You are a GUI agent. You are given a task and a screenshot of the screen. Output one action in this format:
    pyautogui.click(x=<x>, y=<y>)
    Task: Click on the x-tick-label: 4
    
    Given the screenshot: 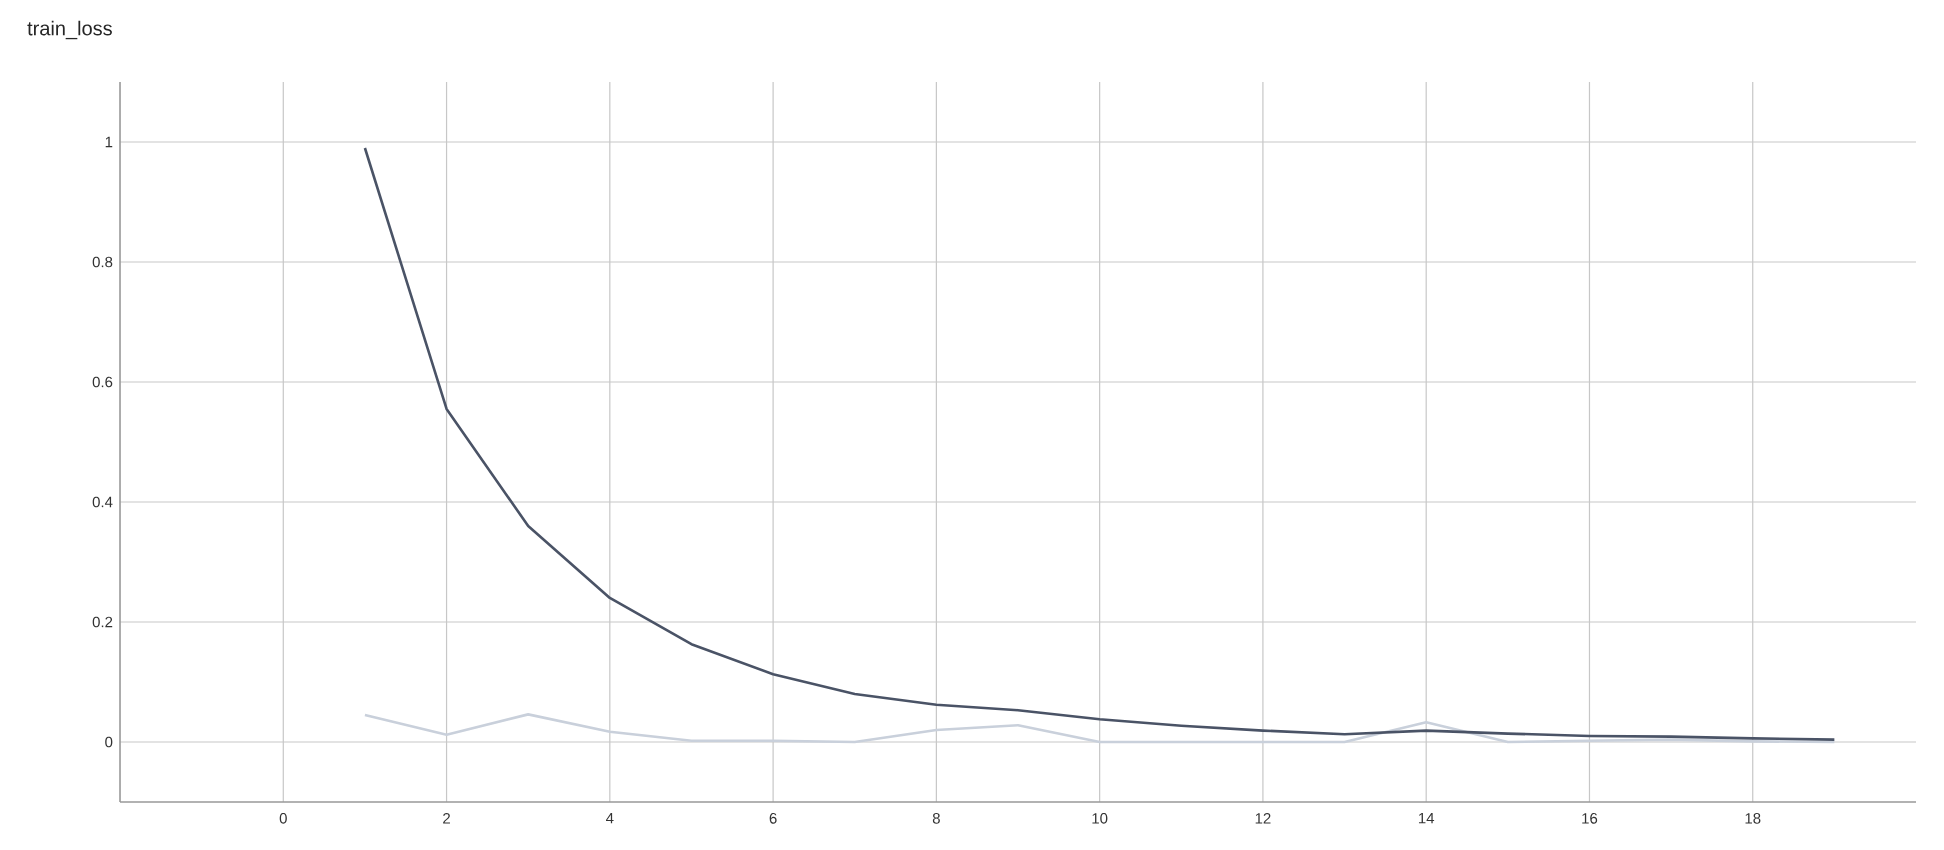 What is the action you would take?
    pyautogui.click(x=610, y=818)
    